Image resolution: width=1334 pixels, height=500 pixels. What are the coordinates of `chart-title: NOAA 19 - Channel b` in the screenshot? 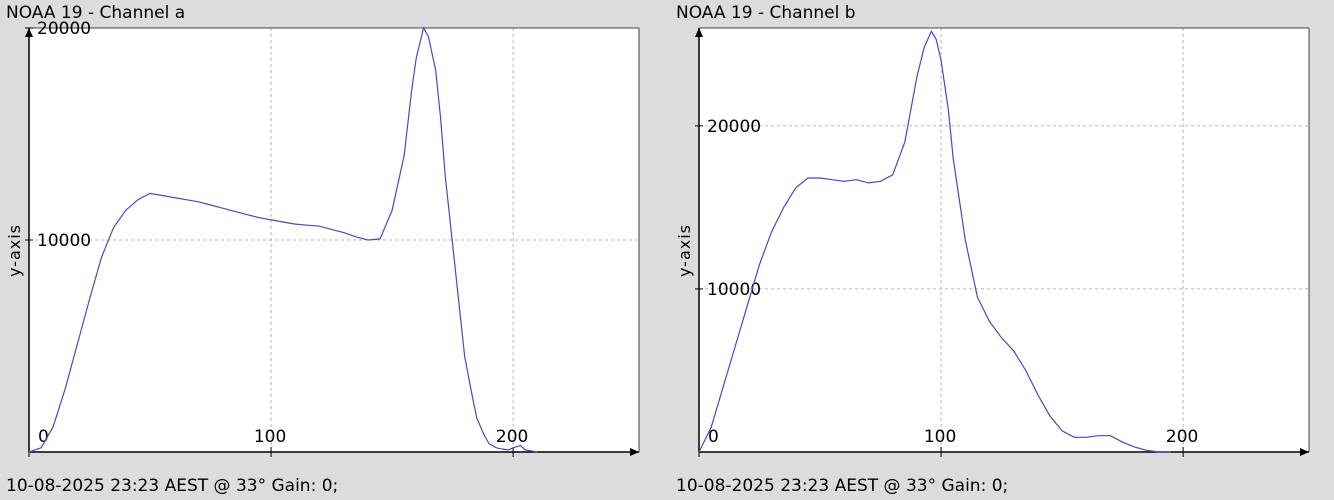 It's located at (766, 13).